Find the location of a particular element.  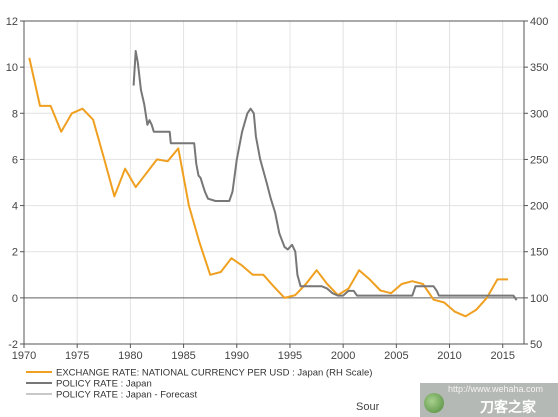

x-tick-label: 2005 is located at coordinates (396, 356).